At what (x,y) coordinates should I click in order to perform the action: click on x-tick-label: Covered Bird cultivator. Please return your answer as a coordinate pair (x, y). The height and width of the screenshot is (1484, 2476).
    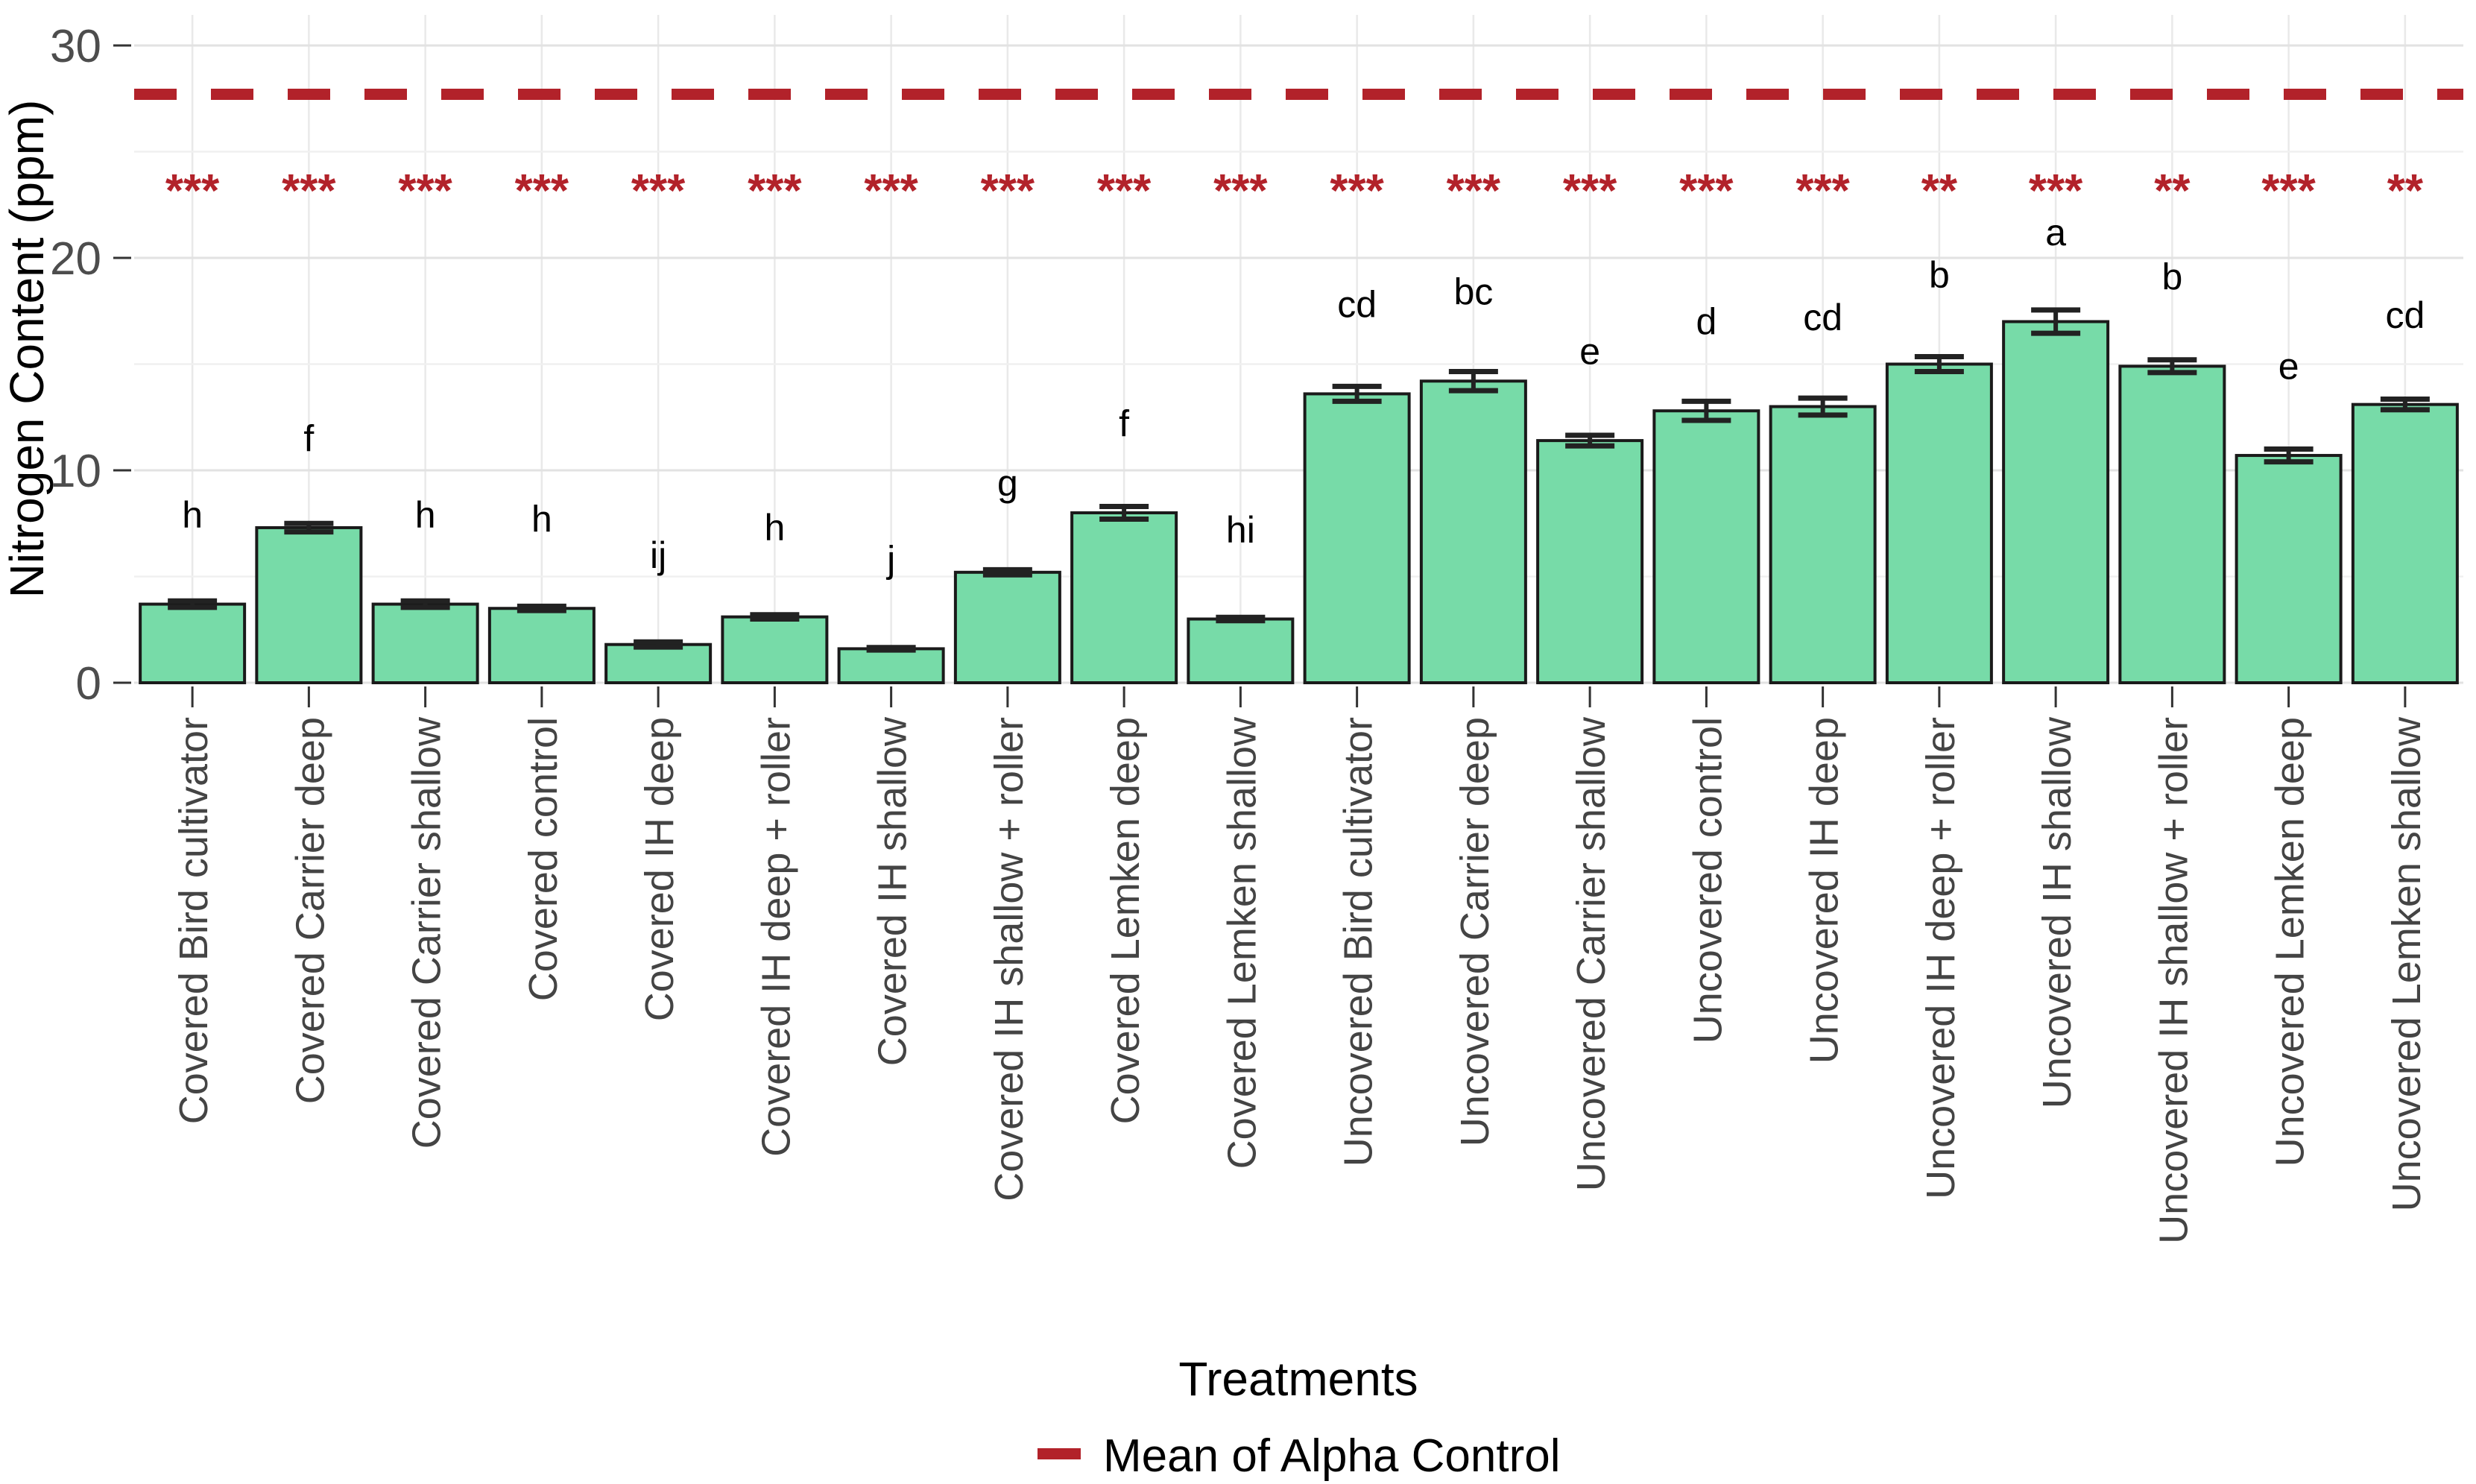
    Looking at the image, I should click on (193, 920).